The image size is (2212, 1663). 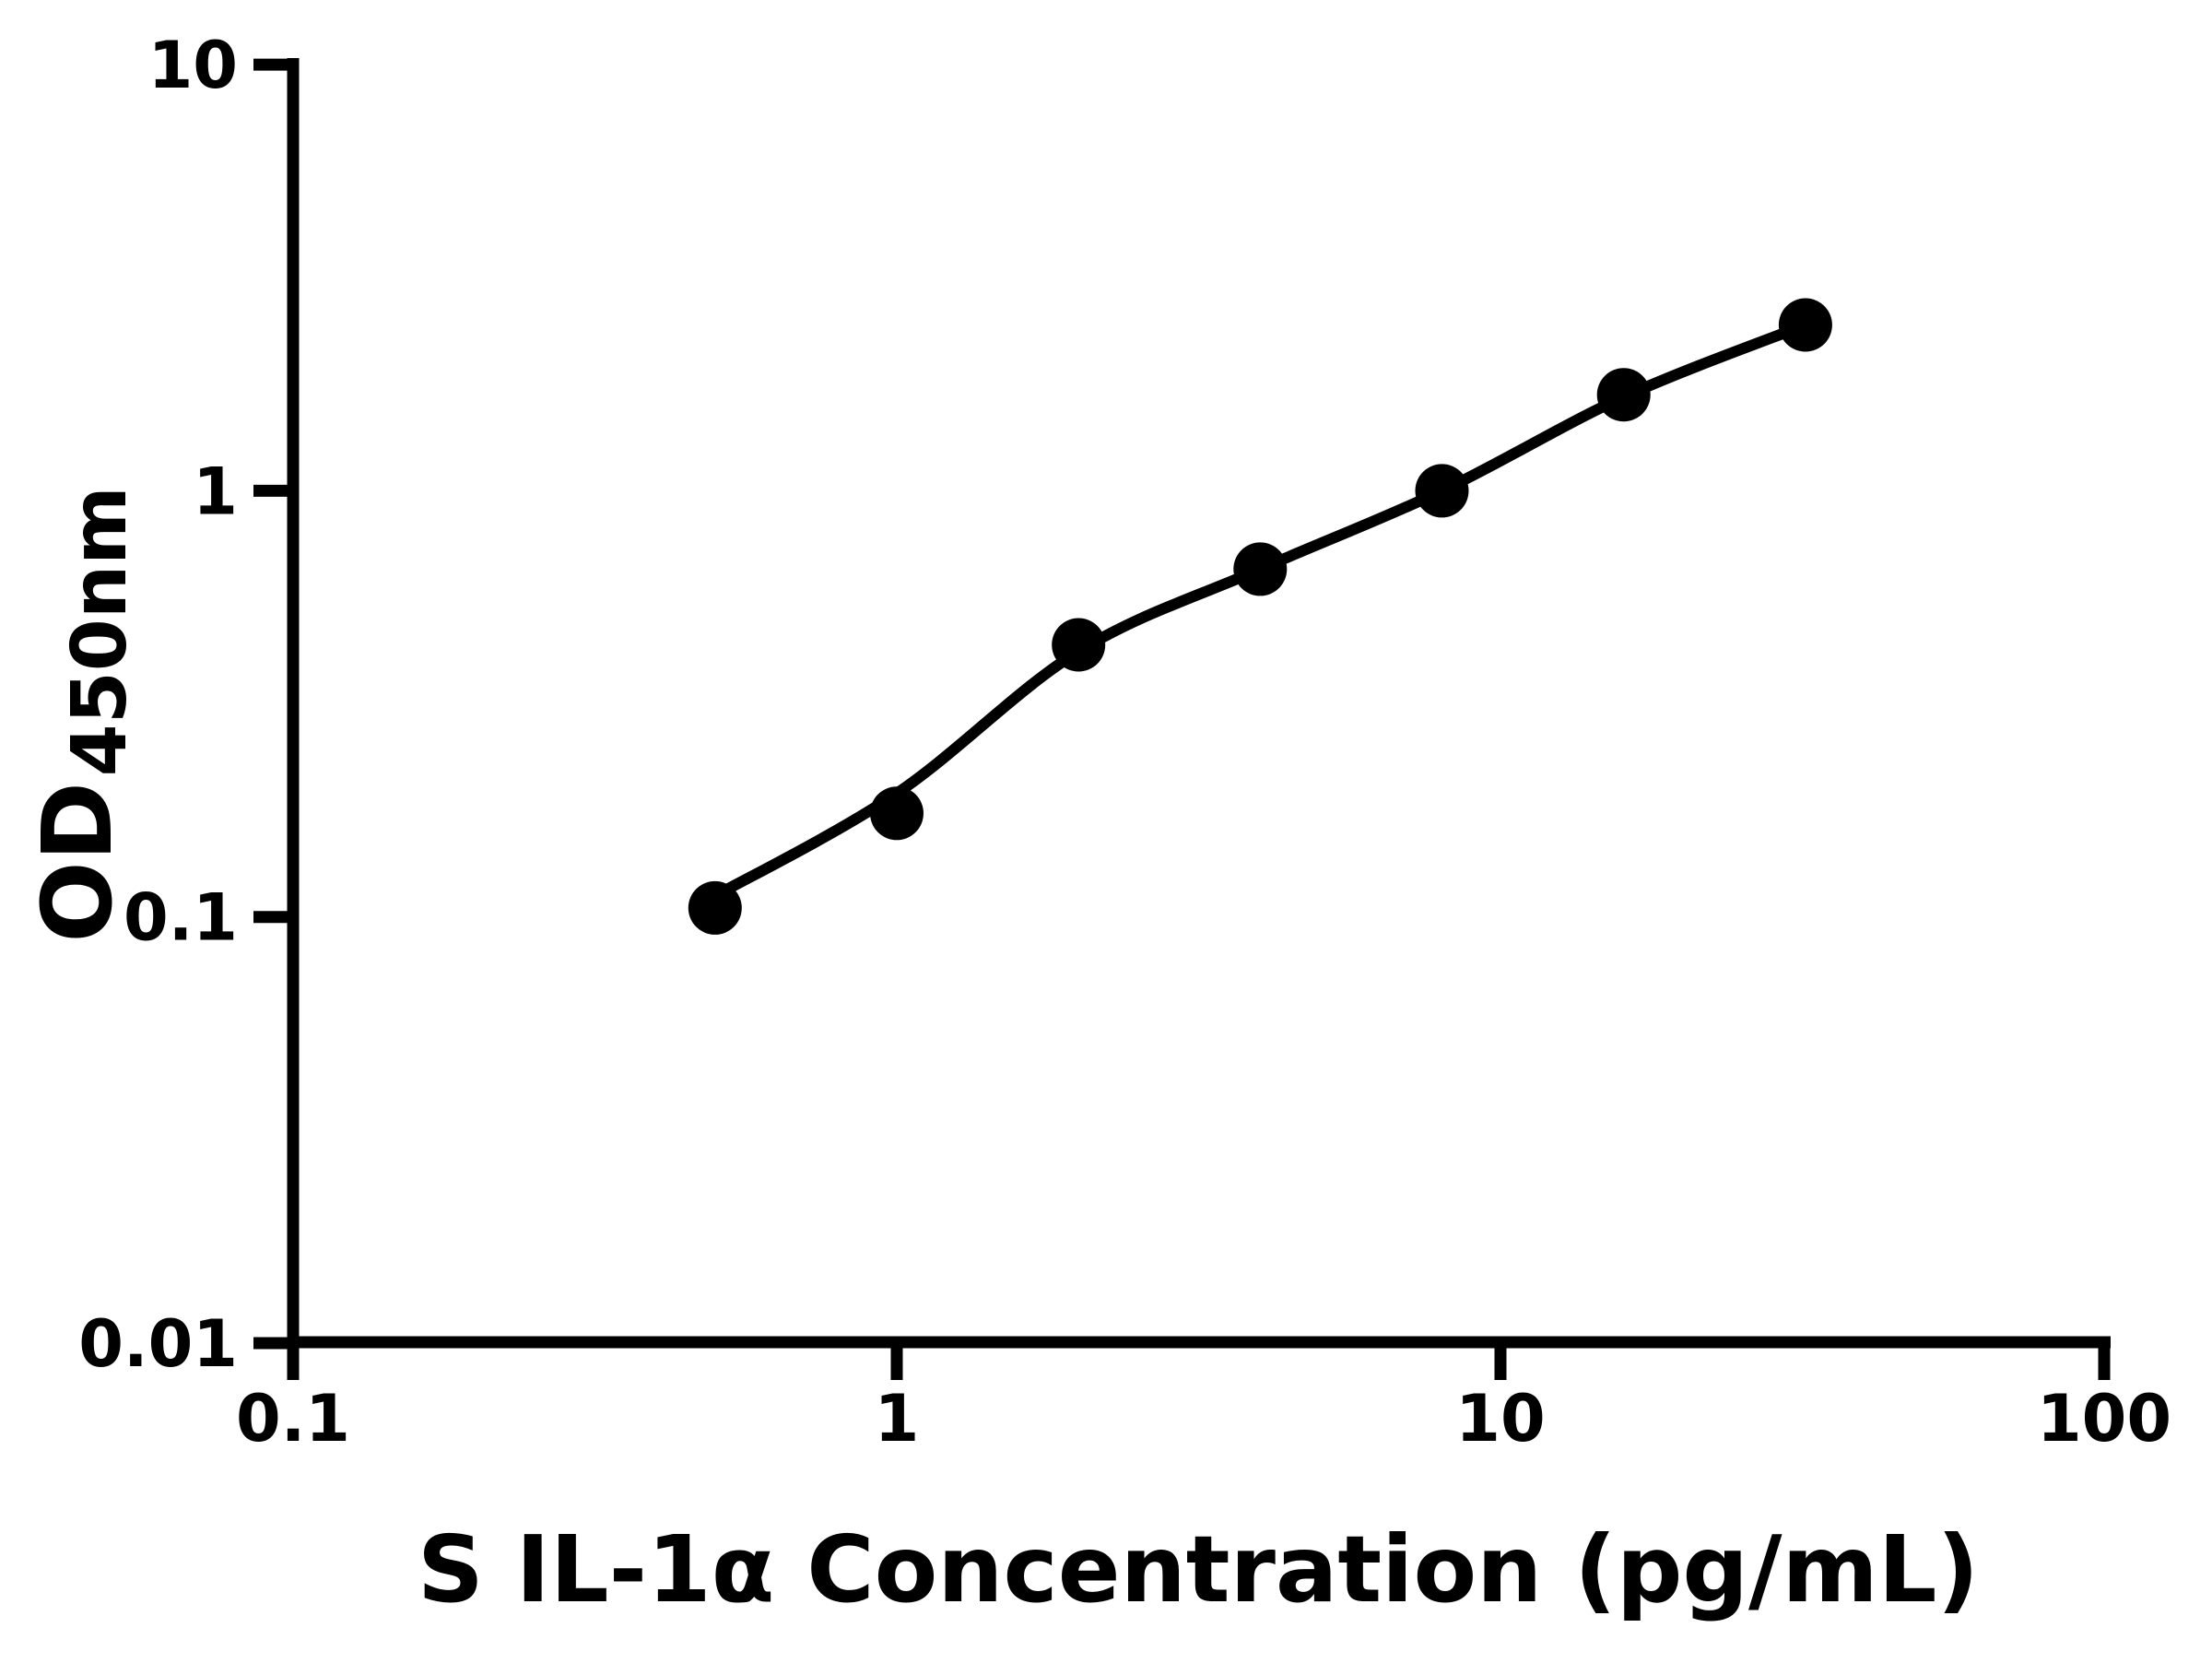 I want to click on y-axis-ticks: 10 1 0.1 0.01, so click(x=185, y=705).